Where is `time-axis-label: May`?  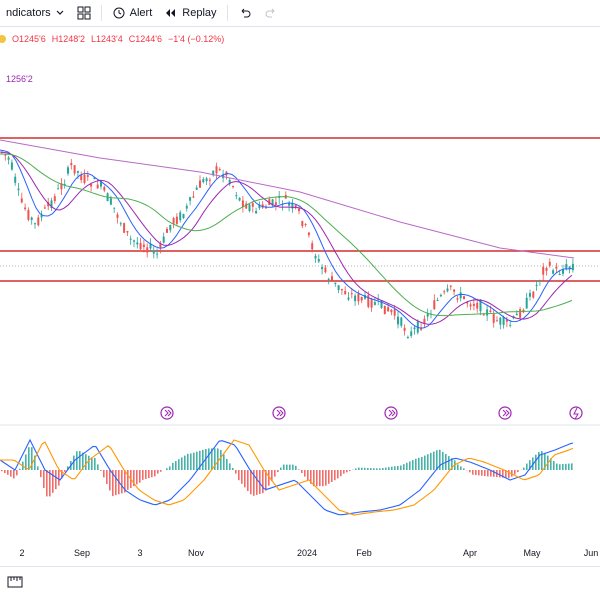
time-axis-label: May is located at coordinates (532, 553).